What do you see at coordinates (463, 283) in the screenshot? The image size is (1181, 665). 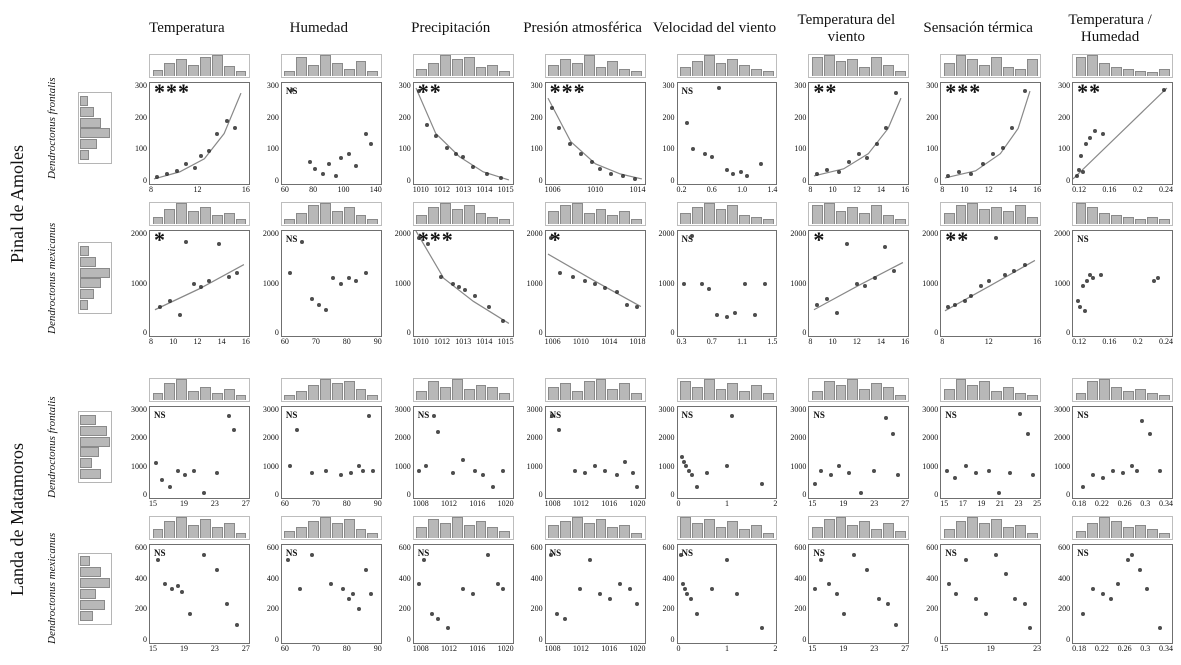 I see `scatter-plot: ***` at bounding box center [463, 283].